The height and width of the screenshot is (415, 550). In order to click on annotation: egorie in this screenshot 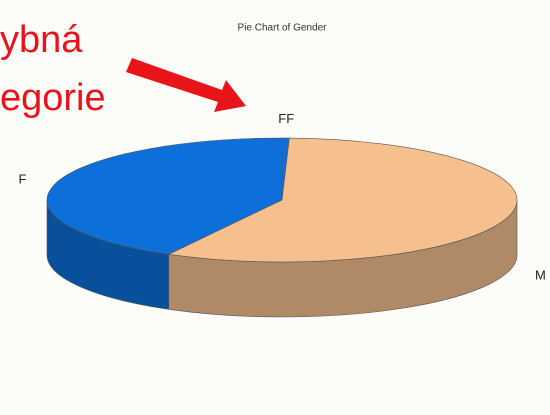, I will do `click(53, 98)`.